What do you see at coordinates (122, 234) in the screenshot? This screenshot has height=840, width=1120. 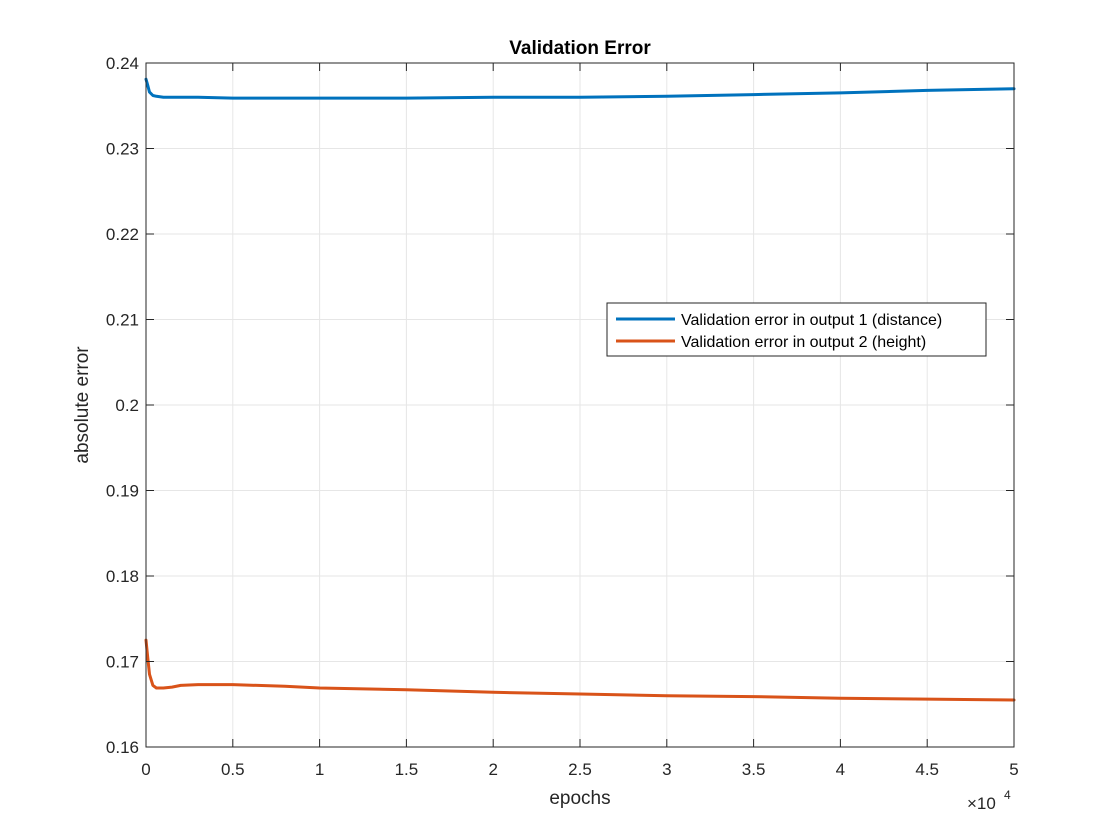 I see `y-tick-label: 0.22` at bounding box center [122, 234].